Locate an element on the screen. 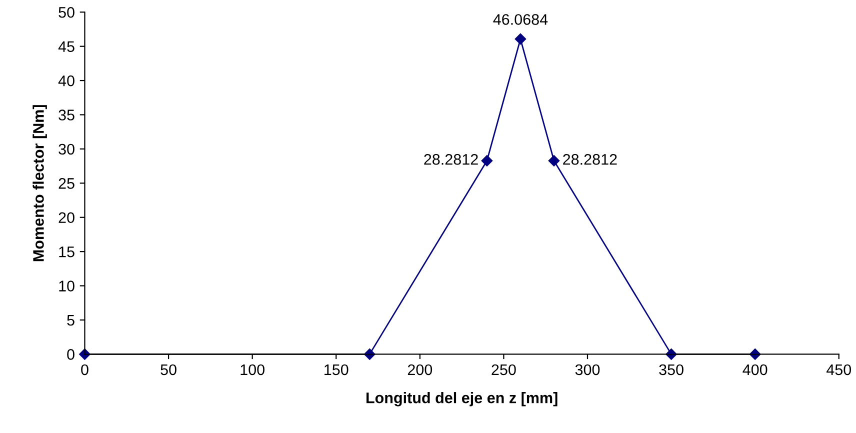 The image size is (856, 433). y-tick-label: 40 is located at coordinates (66, 80).